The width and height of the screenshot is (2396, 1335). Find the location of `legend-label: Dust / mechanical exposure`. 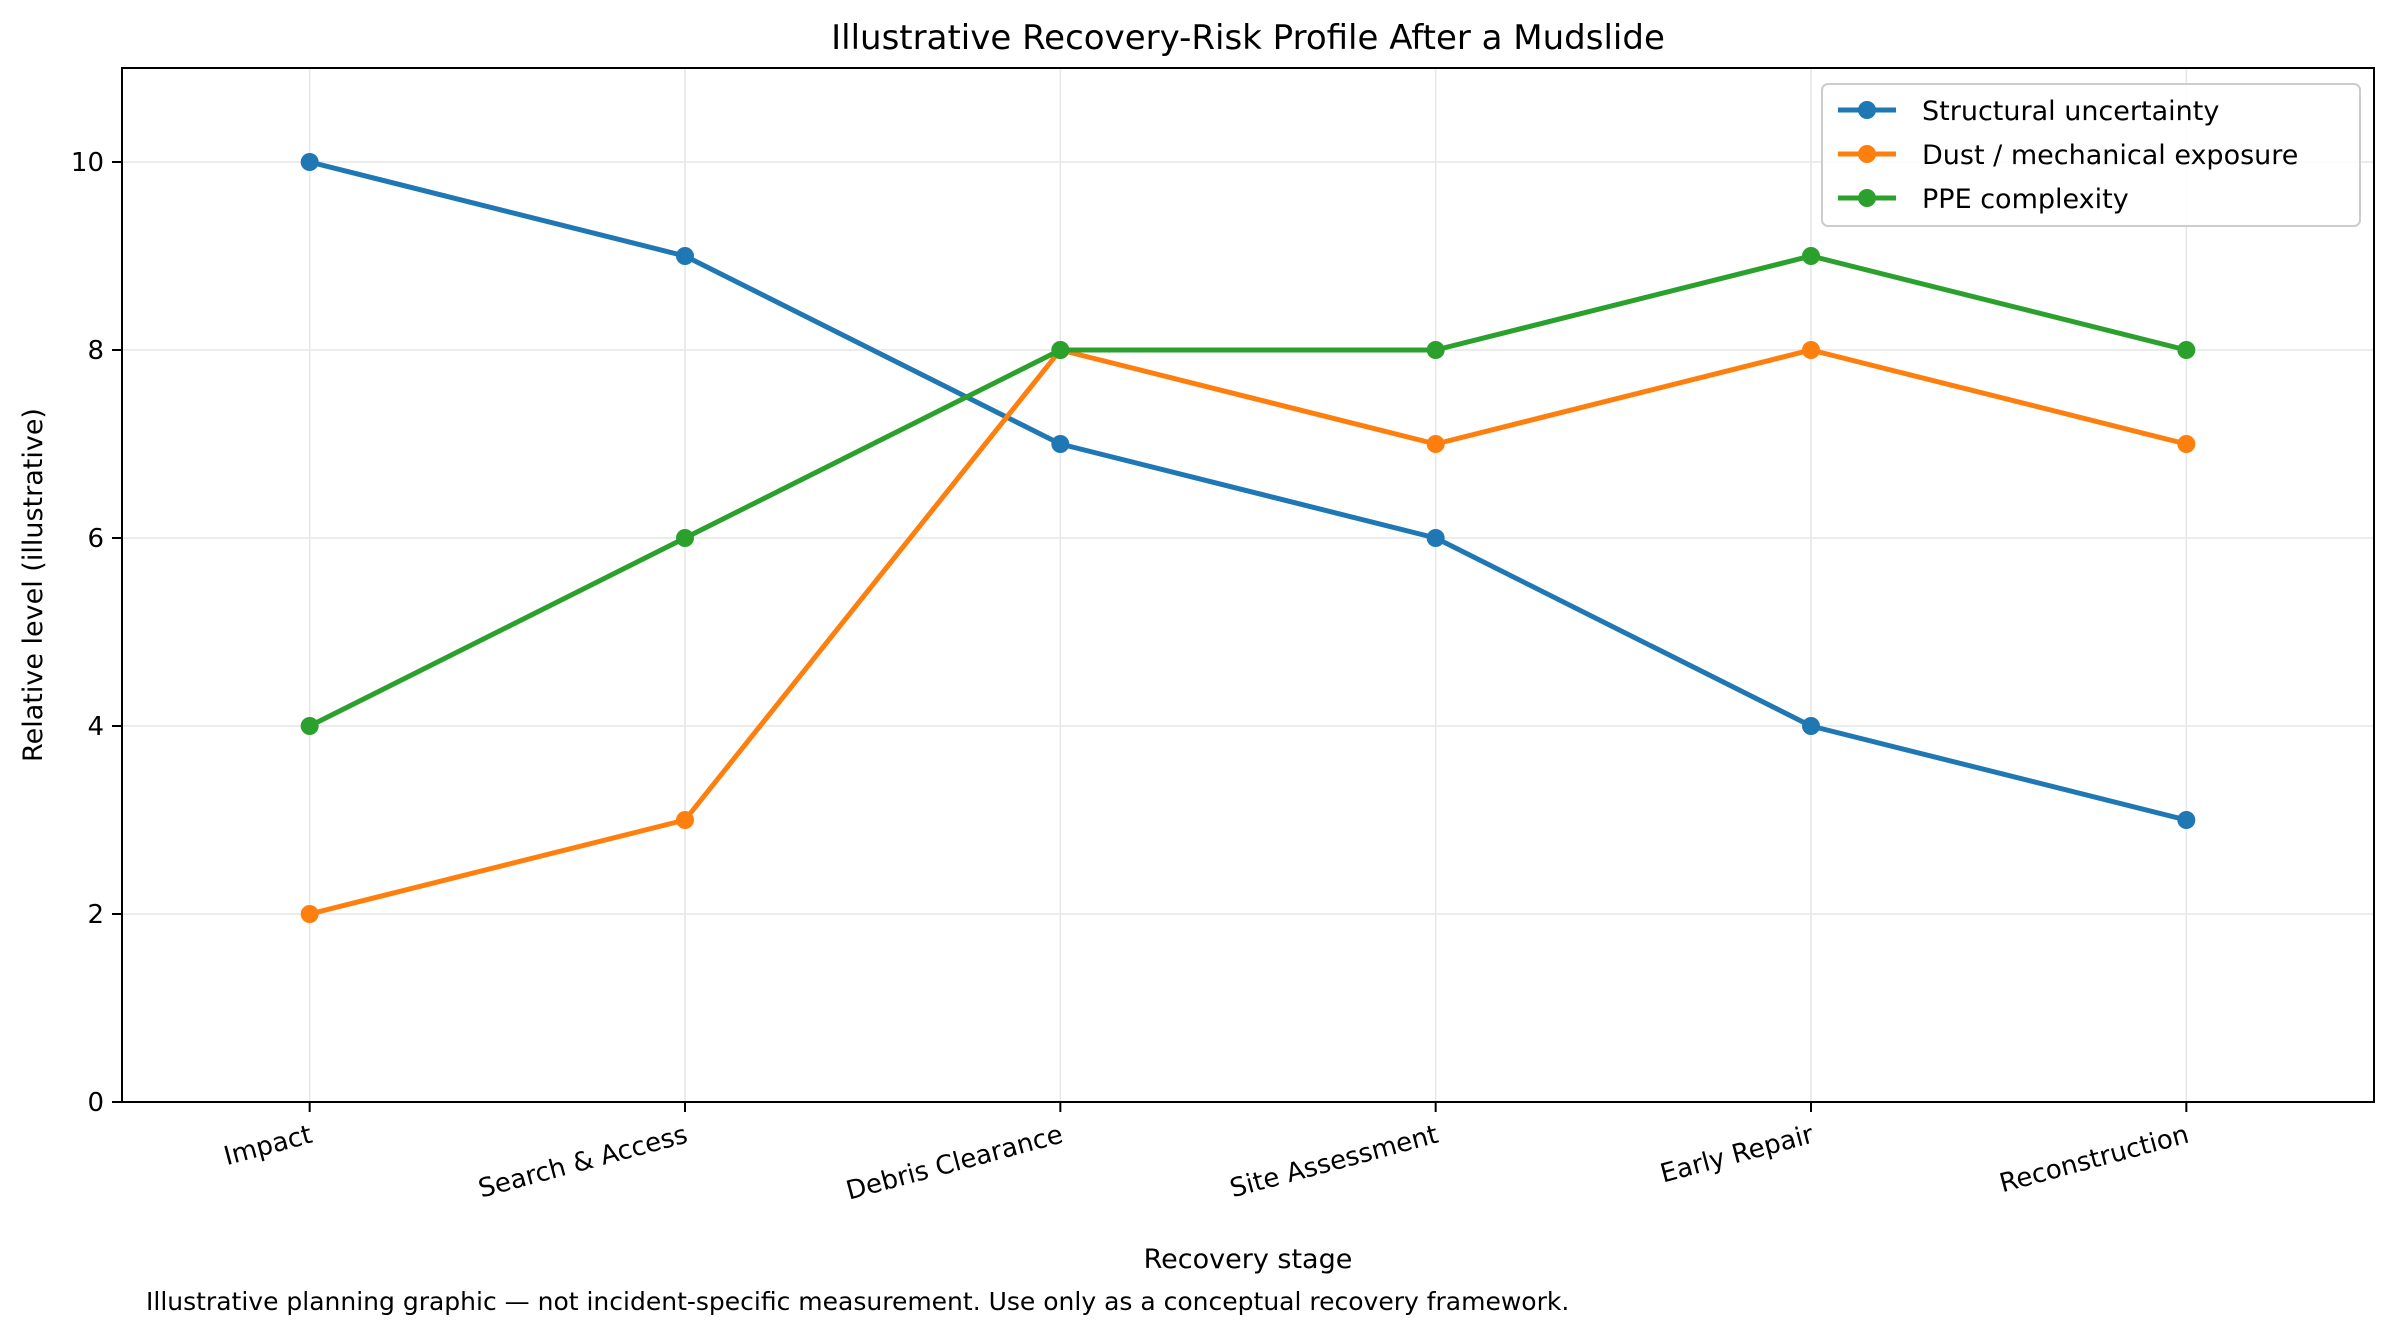

legend-label: Dust / mechanical exposure is located at coordinates (2110, 155).